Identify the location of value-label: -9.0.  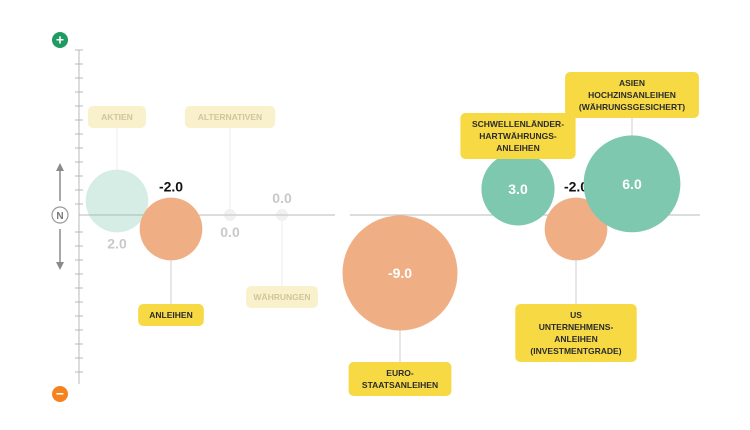
(400, 273).